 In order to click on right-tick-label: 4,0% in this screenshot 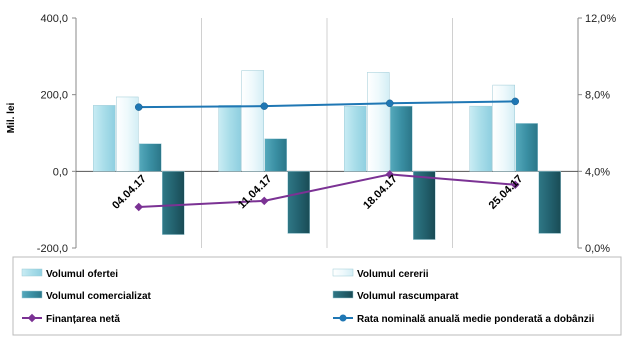, I will do `click(597, 172)`.